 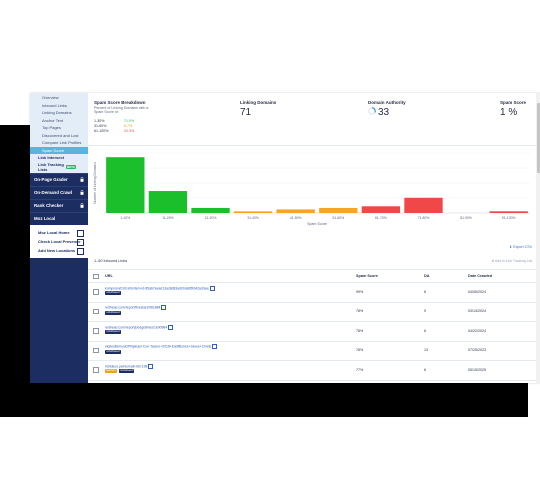 I want to click on scrollbar, so click(x=538, y=238).